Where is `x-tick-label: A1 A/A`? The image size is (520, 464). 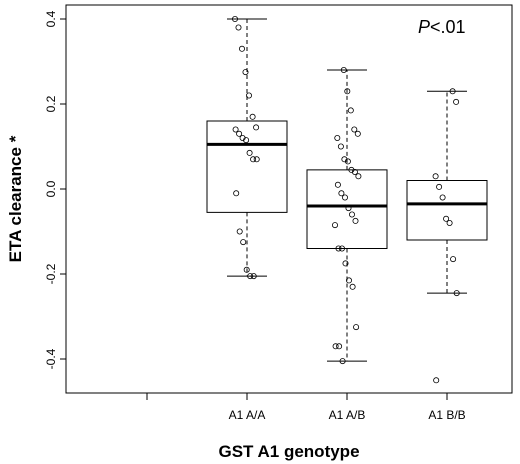 x-tick-label: A1 A/A is located at coordinates (247, 415).